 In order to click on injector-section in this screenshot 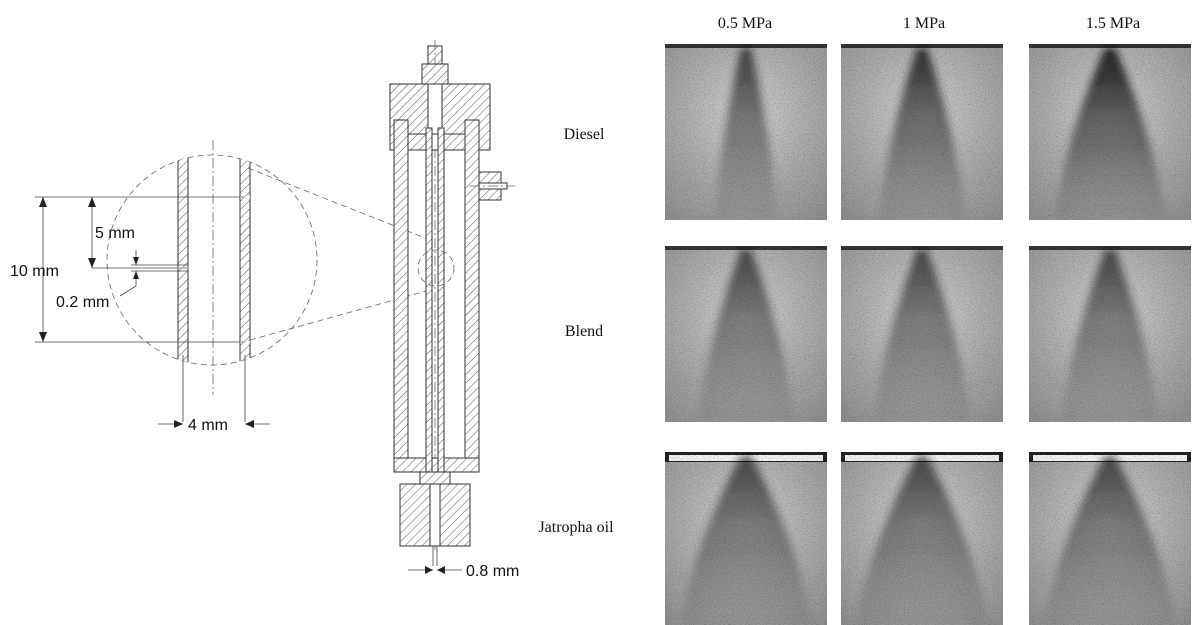, I will do `click(452, 303)`.